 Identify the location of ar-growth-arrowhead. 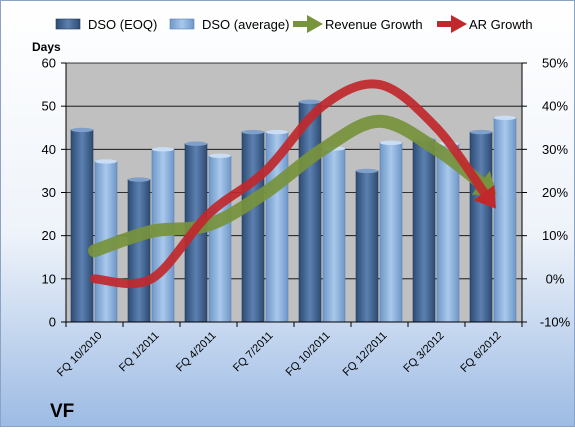
(484, 196).